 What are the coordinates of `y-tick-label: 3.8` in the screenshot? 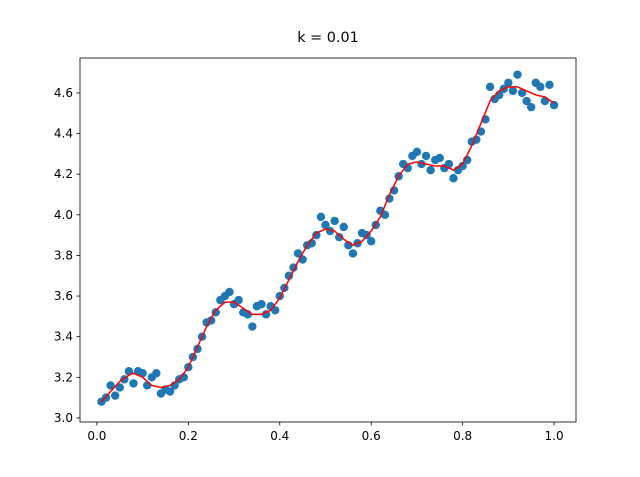 It's located at (63, 255).